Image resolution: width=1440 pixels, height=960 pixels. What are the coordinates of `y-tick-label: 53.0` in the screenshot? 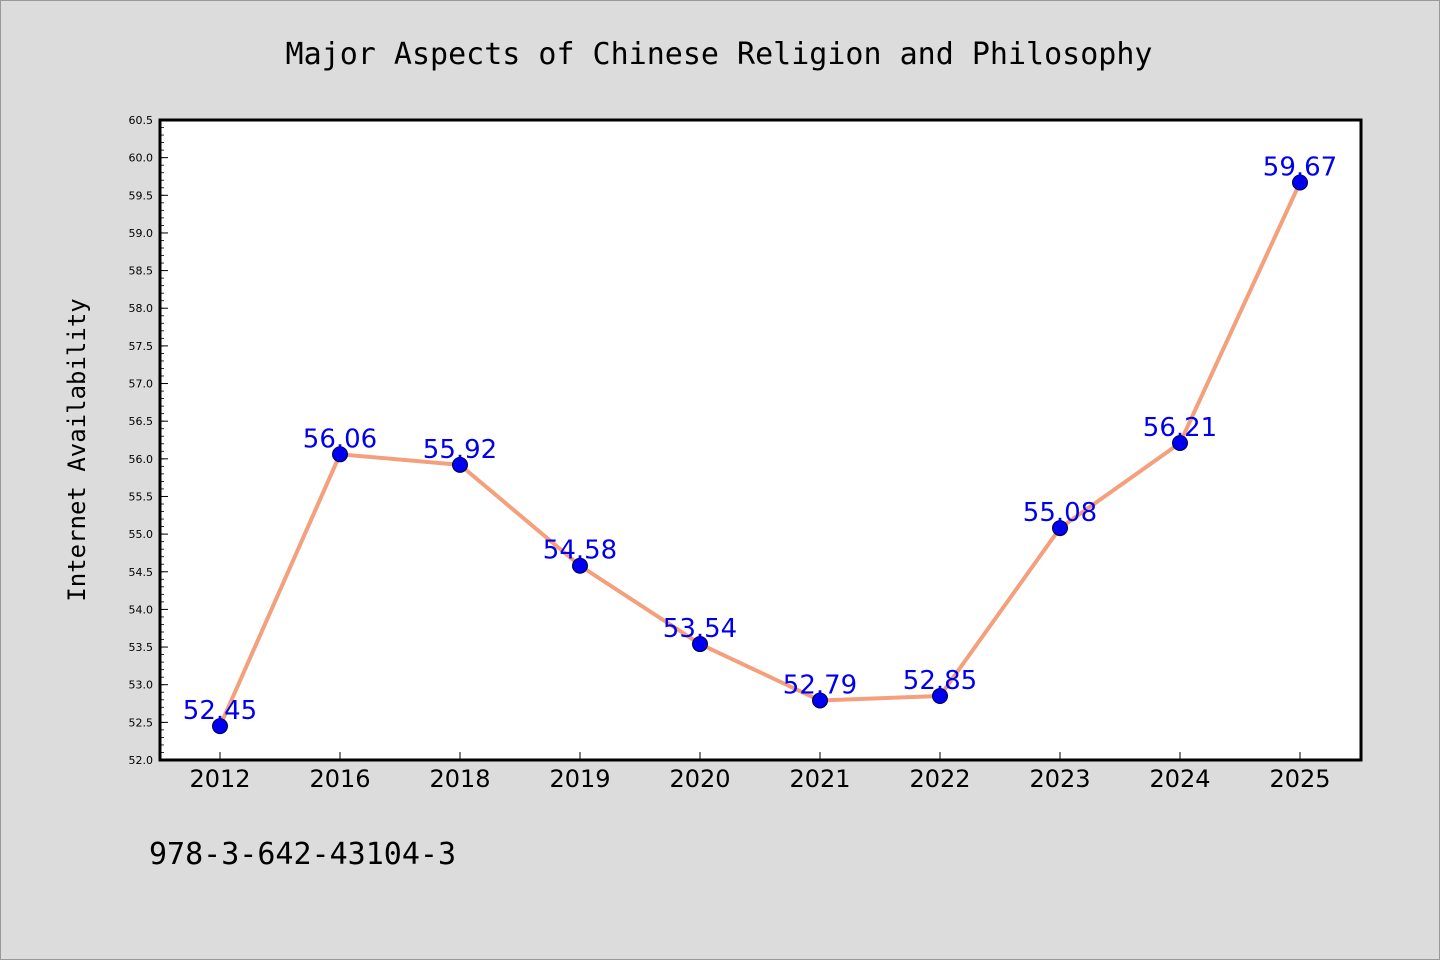 It's located at (141, 685).